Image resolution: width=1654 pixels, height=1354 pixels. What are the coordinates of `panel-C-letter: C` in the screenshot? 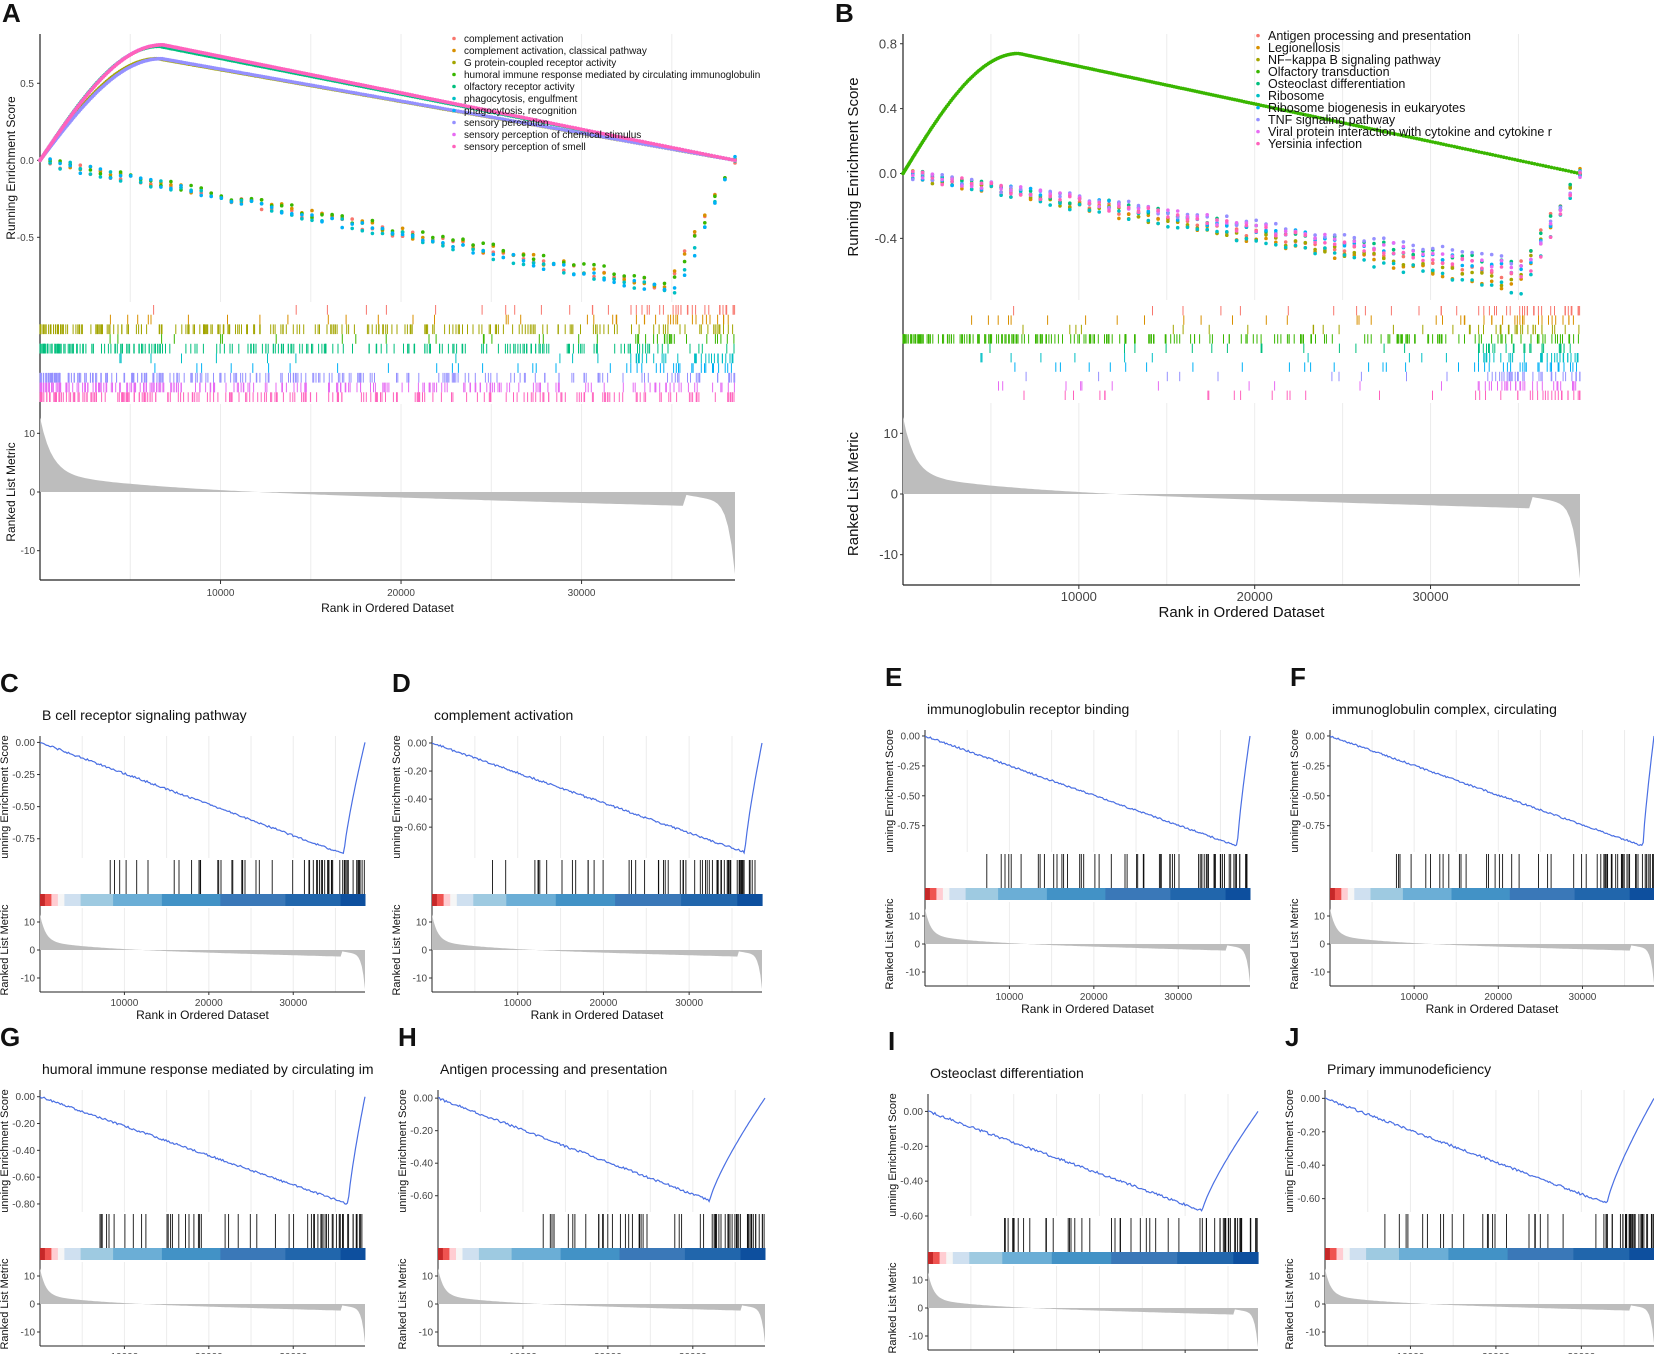 It's located at (9, 683).